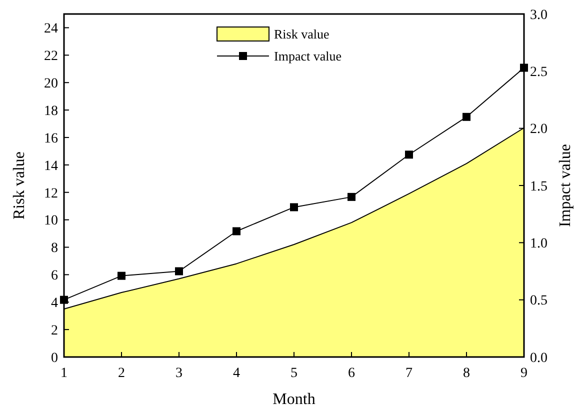 This screenshot has width=578, height=414. What do you see at coordinates (121, 373) in the screenshot?
I see `x-tick-label: 2` at bounding box center [121, 373].